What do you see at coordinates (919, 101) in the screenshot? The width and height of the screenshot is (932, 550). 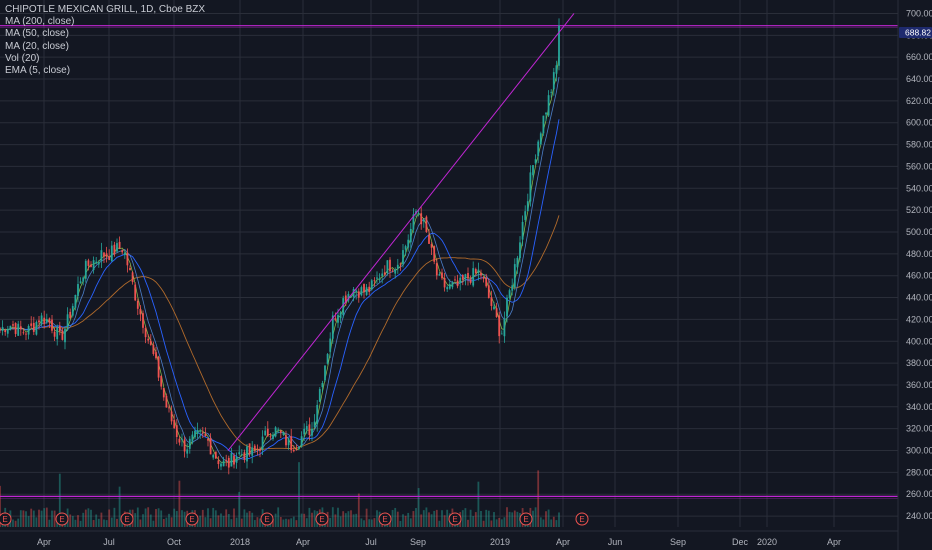 I see `y-tick-label: 620.00` at bounding box center [919, 101].